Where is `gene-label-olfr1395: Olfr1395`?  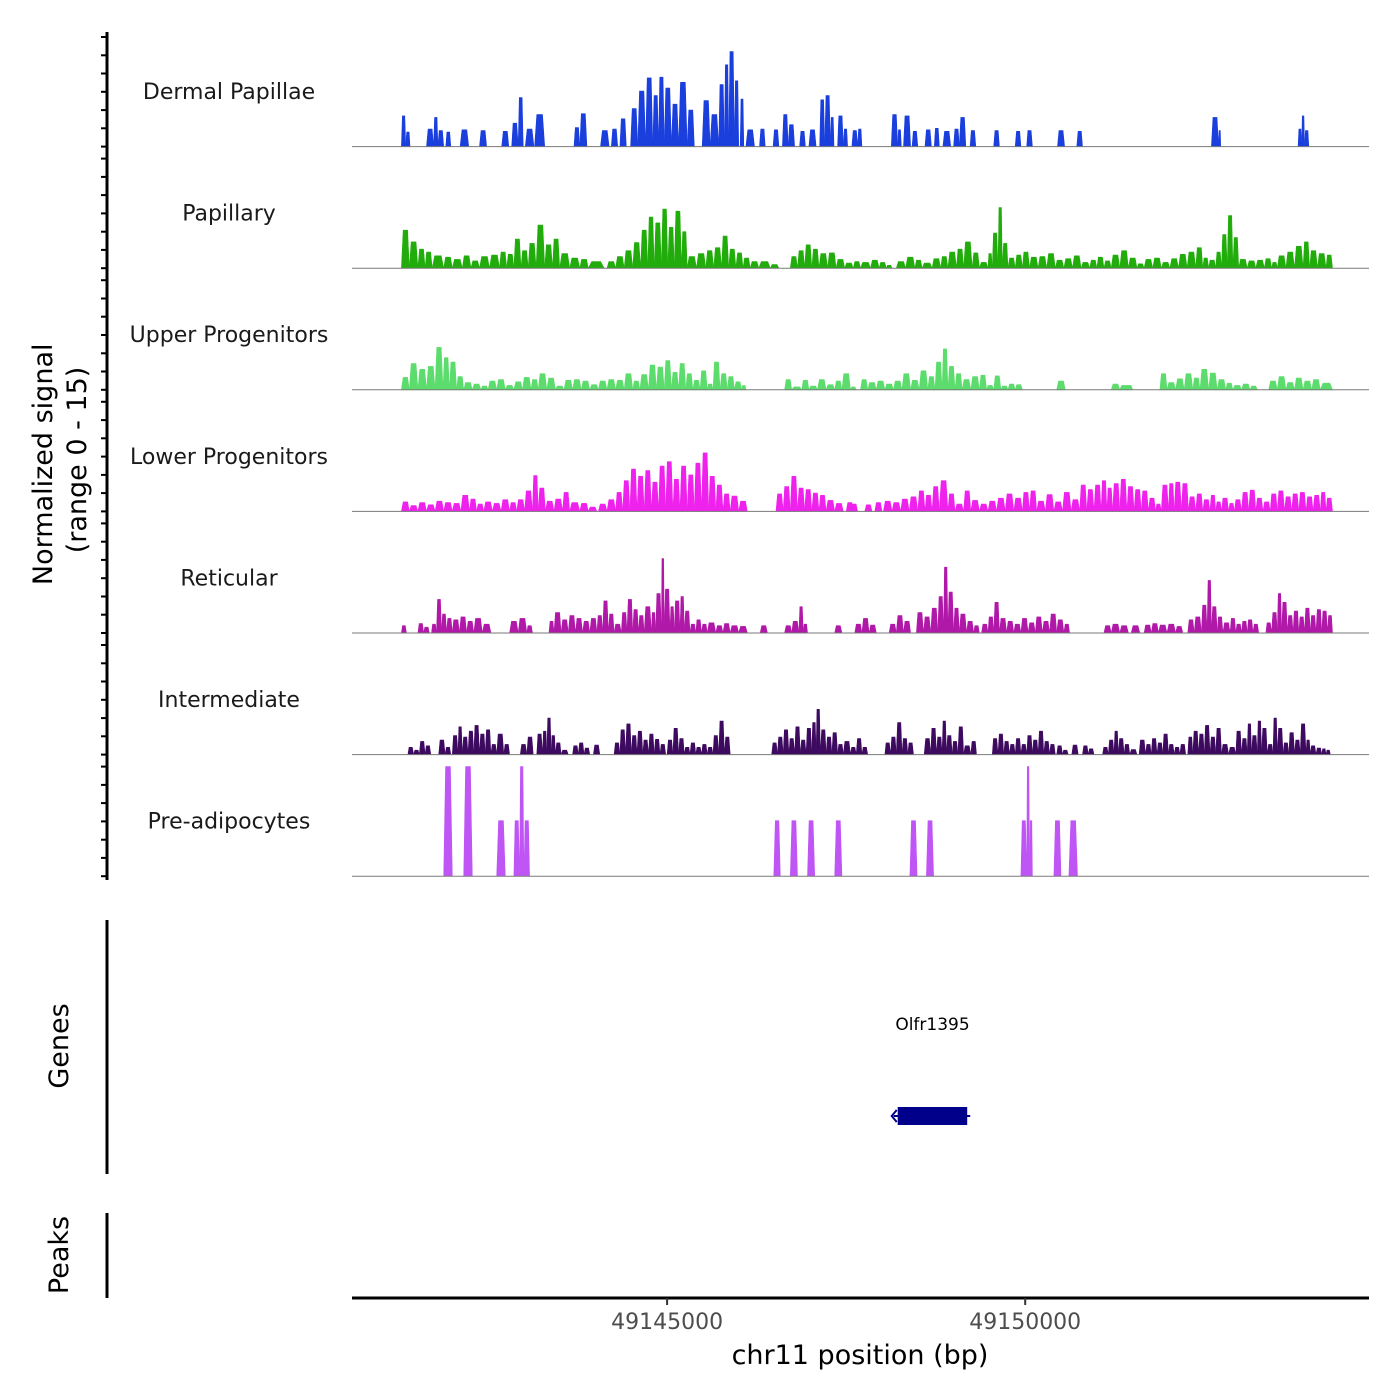
gene-label-olfr1395: Olfr1395 is located at coordinates (932, 1025).